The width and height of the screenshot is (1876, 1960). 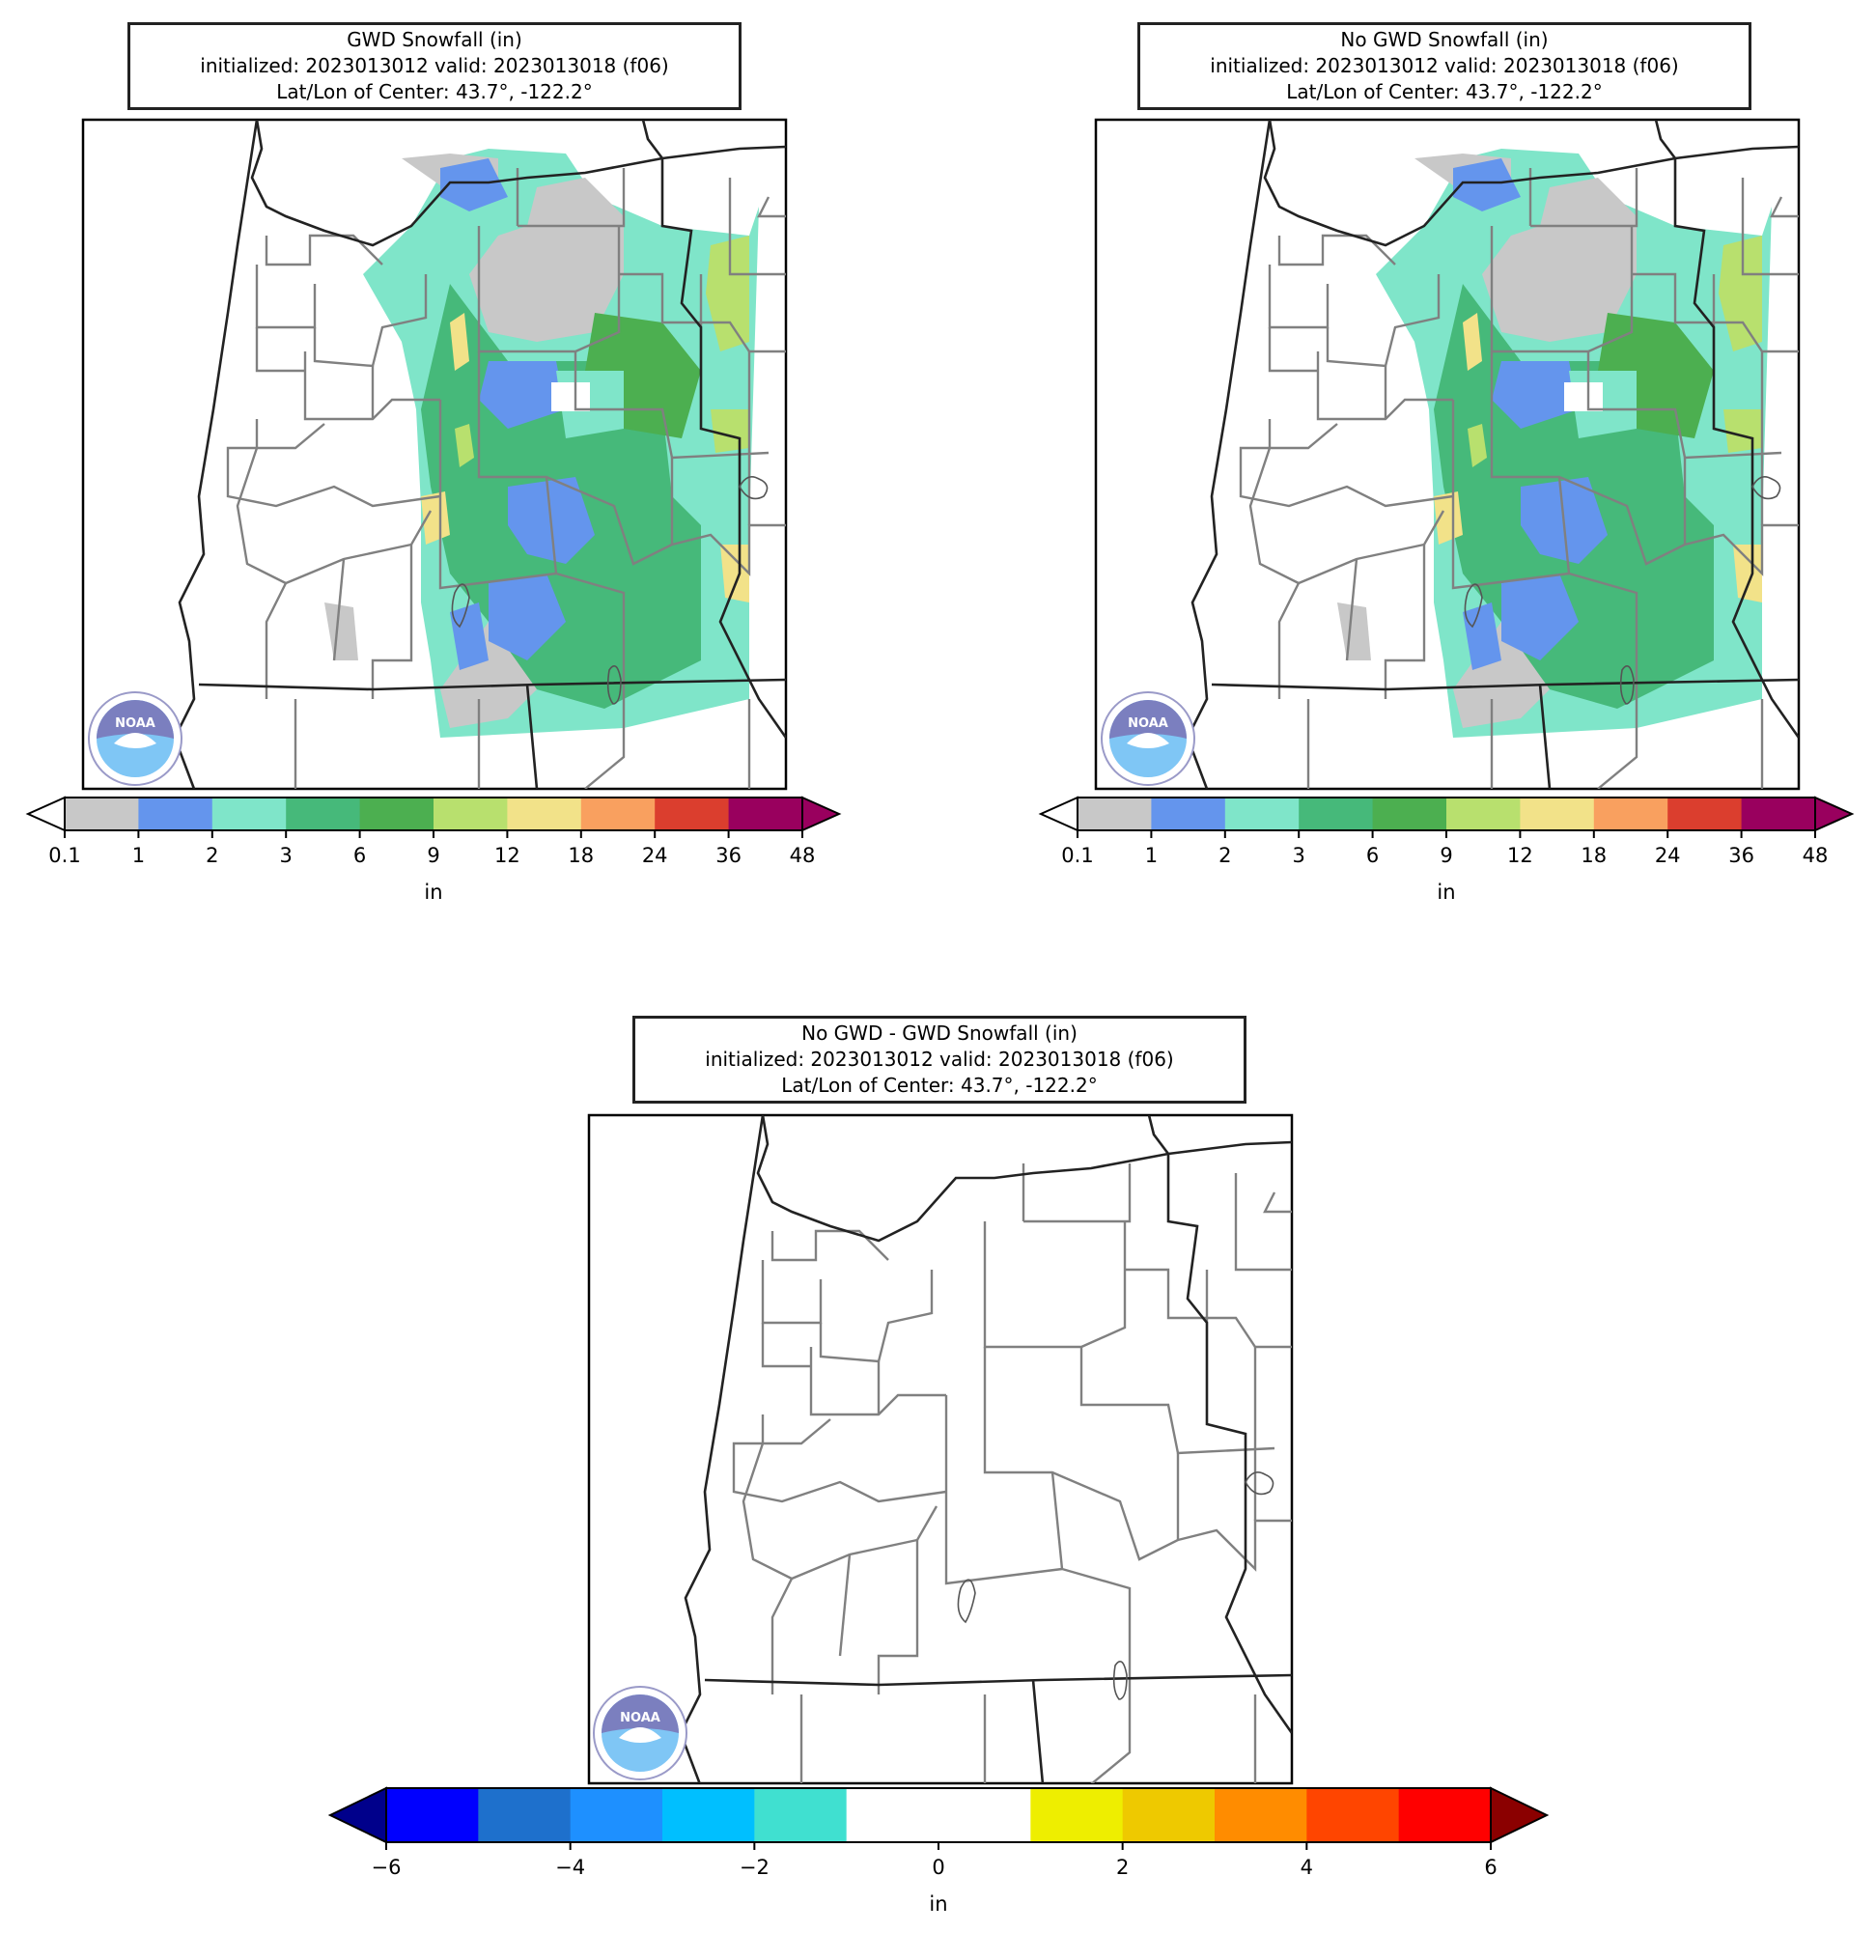 I want to click on logo-gull-icon, so click(x=1148, y=741).